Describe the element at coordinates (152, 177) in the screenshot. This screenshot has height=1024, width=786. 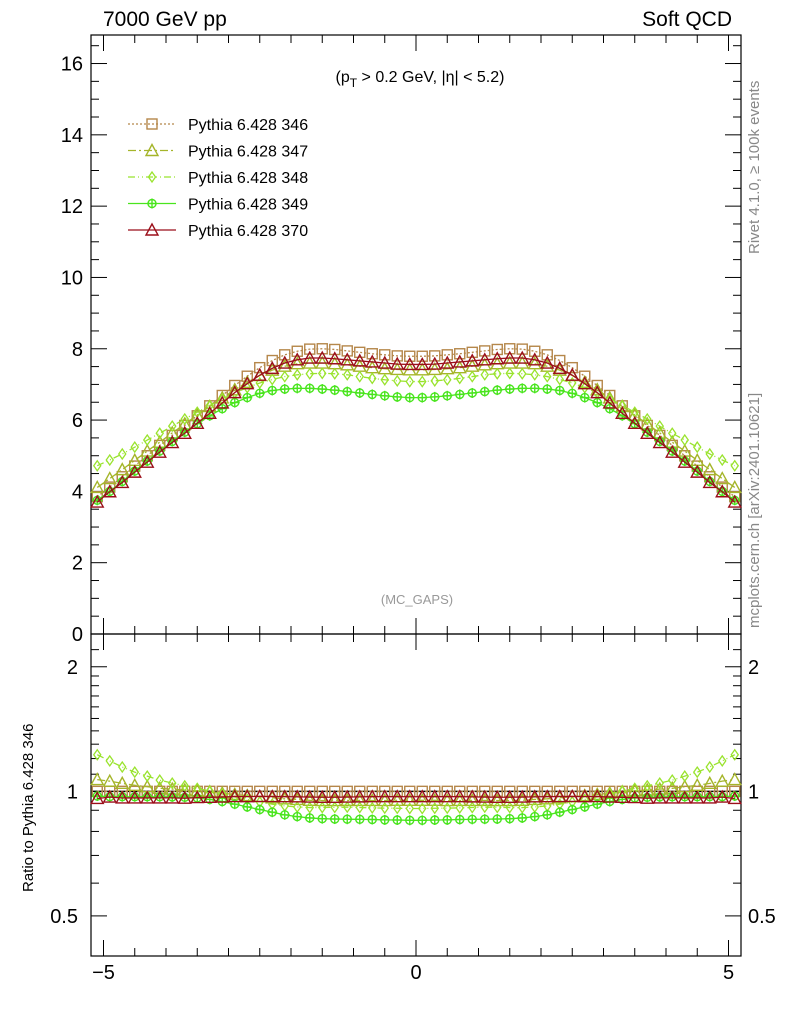
I see `legend-marker` at that location.